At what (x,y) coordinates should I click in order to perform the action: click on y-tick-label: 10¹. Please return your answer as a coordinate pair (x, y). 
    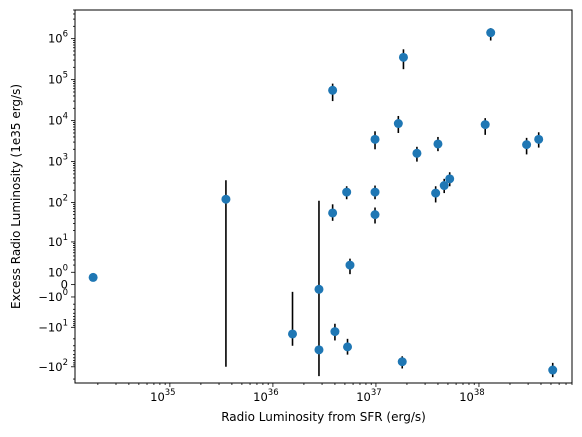
    Looking at the image, I should click on (58, 241).